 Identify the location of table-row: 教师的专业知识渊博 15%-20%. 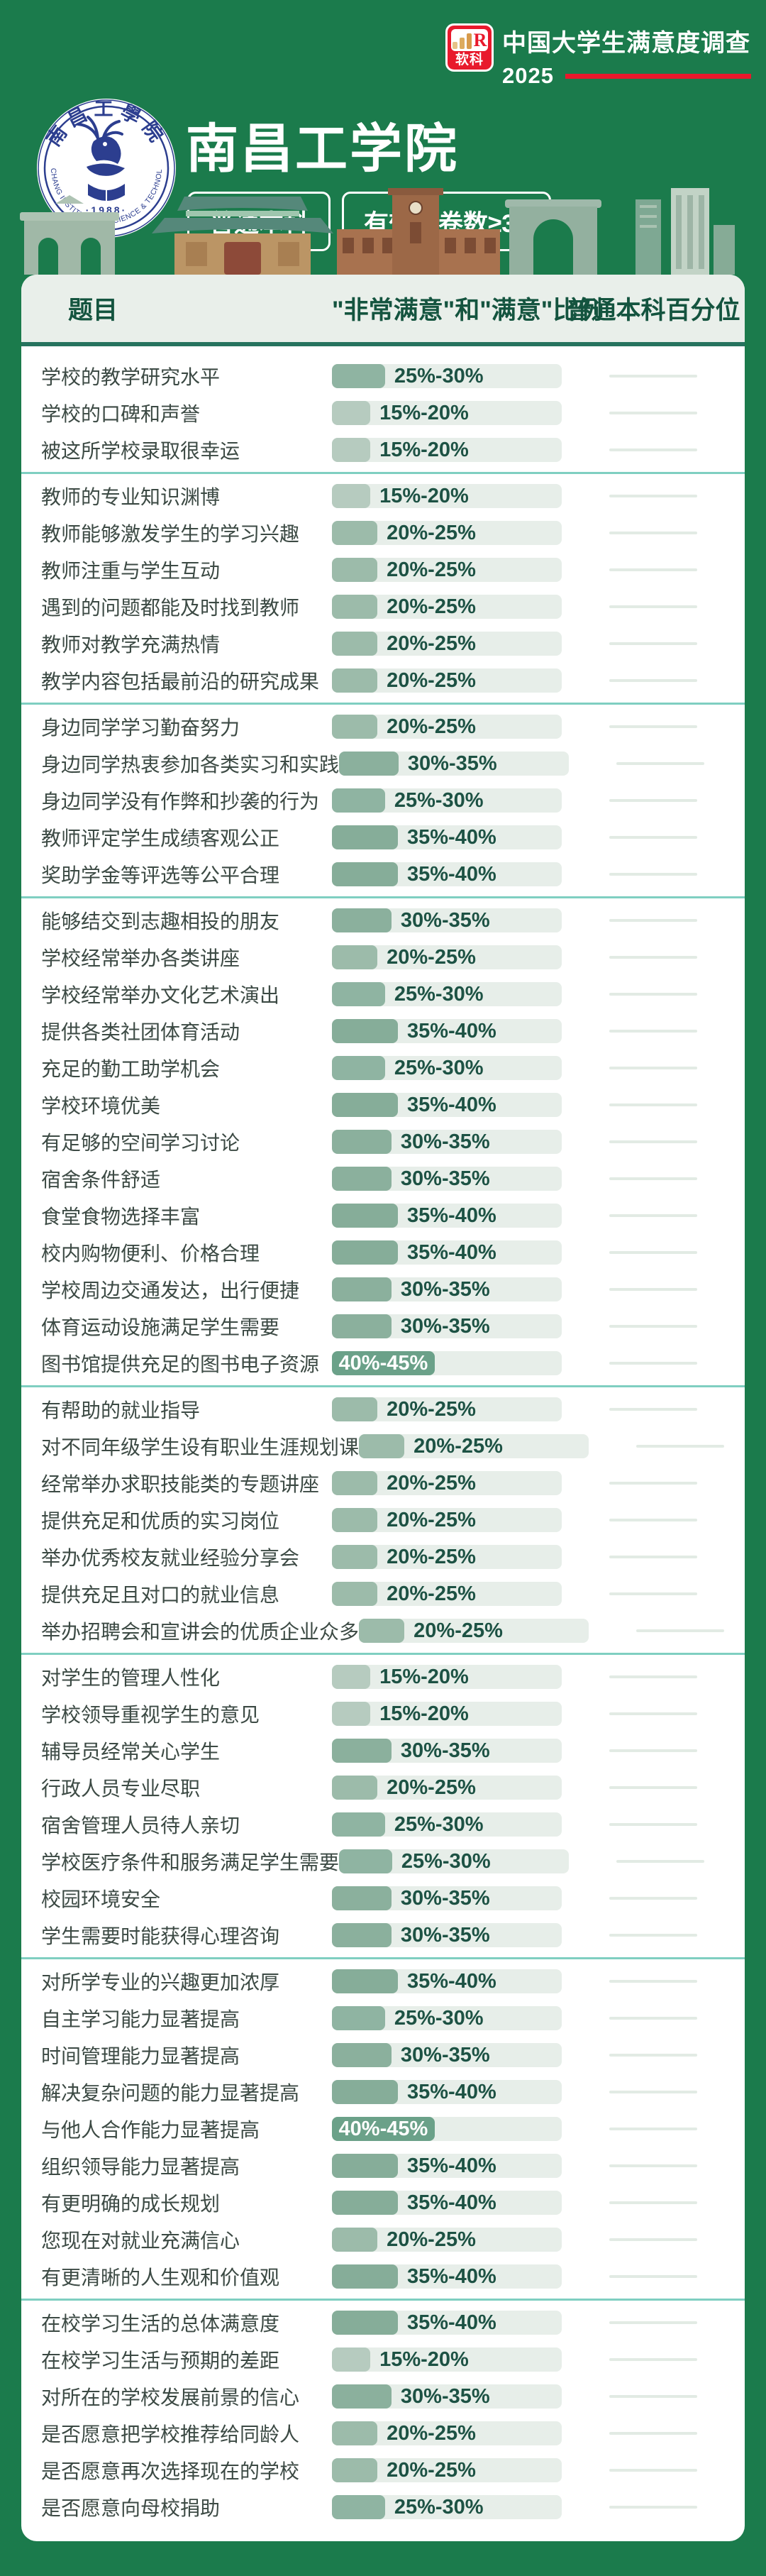
(383, 496).